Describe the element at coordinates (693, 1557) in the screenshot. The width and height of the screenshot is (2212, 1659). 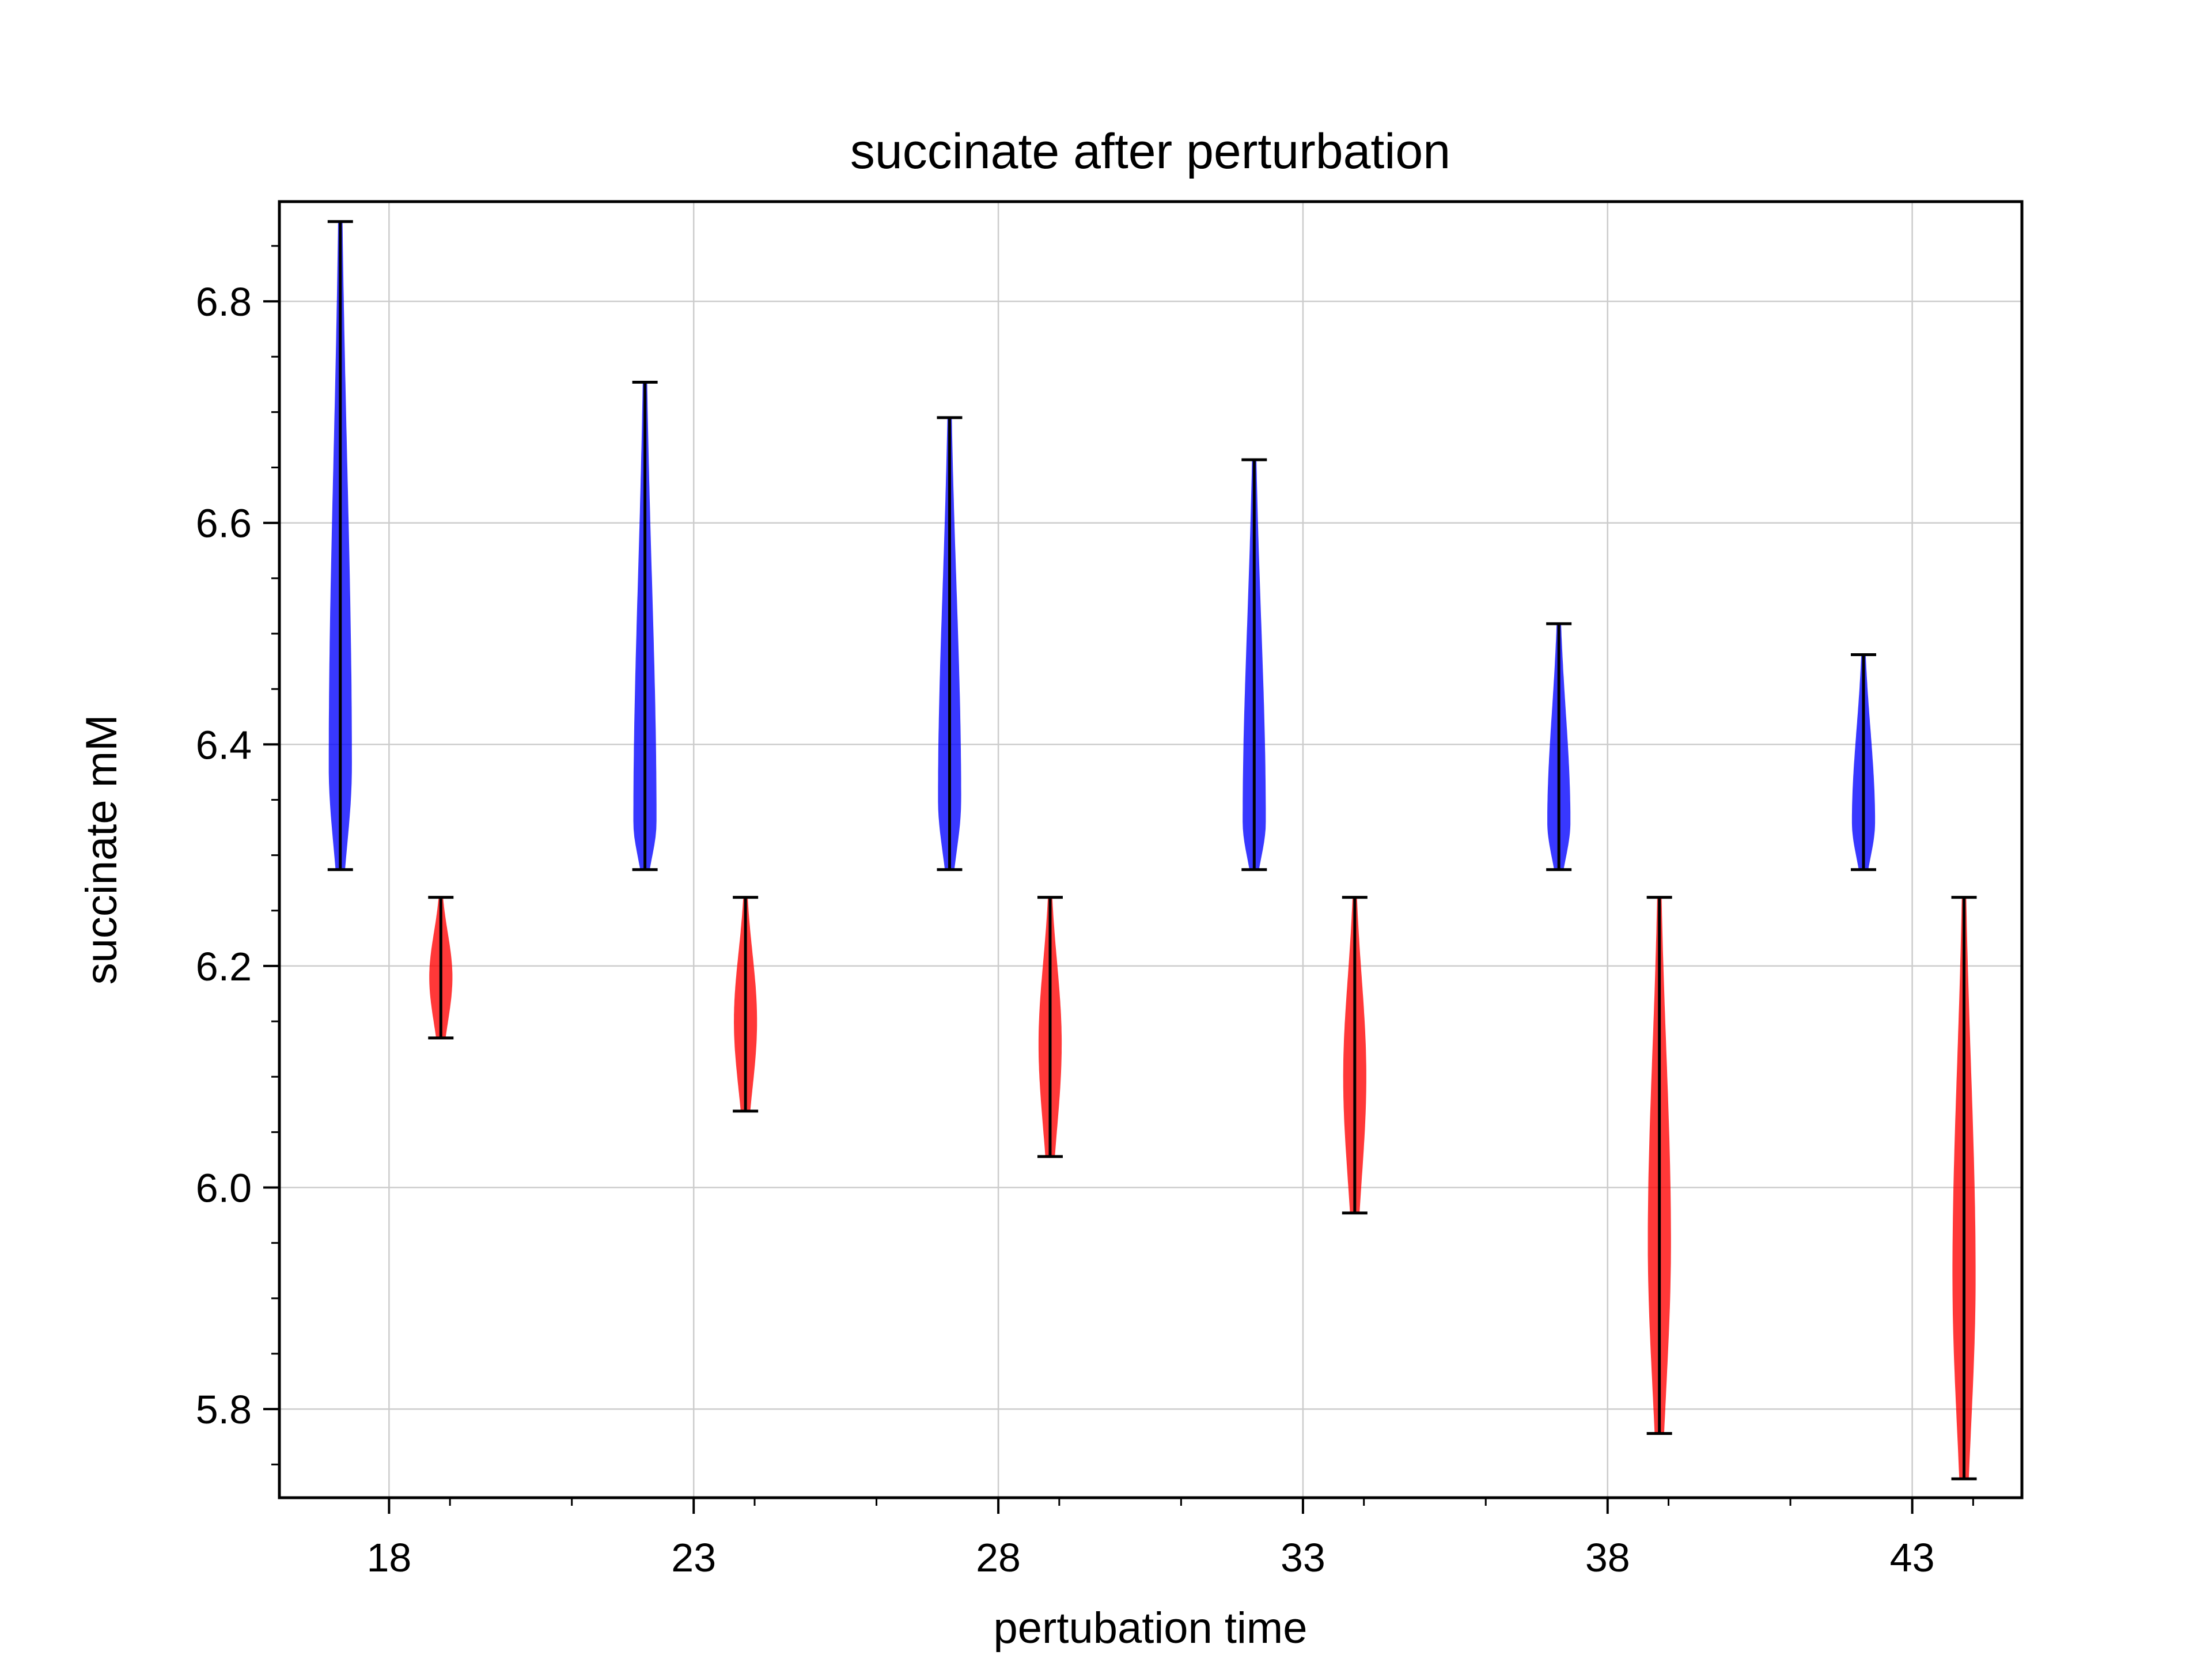
I see `x-tick-label: 23` at that location.